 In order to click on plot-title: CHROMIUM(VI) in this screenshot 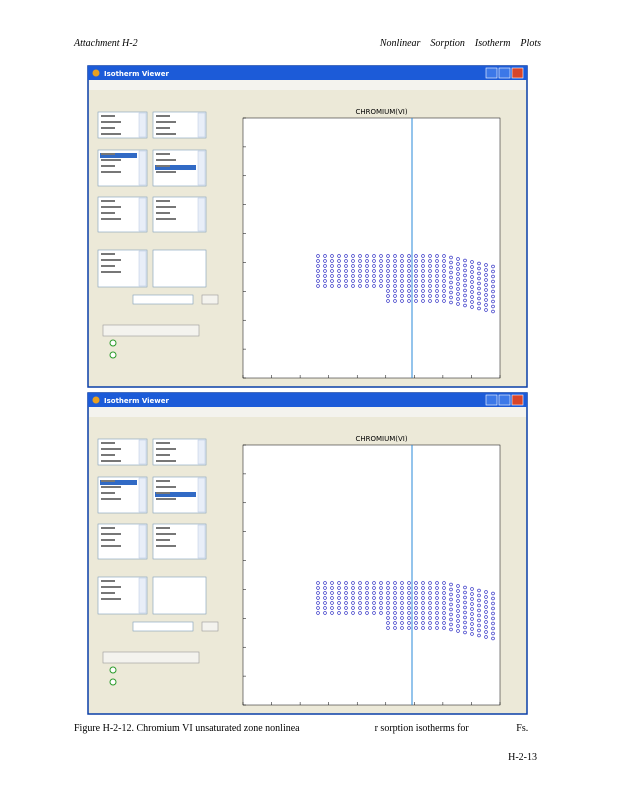, I will do `click(381, 439)`.